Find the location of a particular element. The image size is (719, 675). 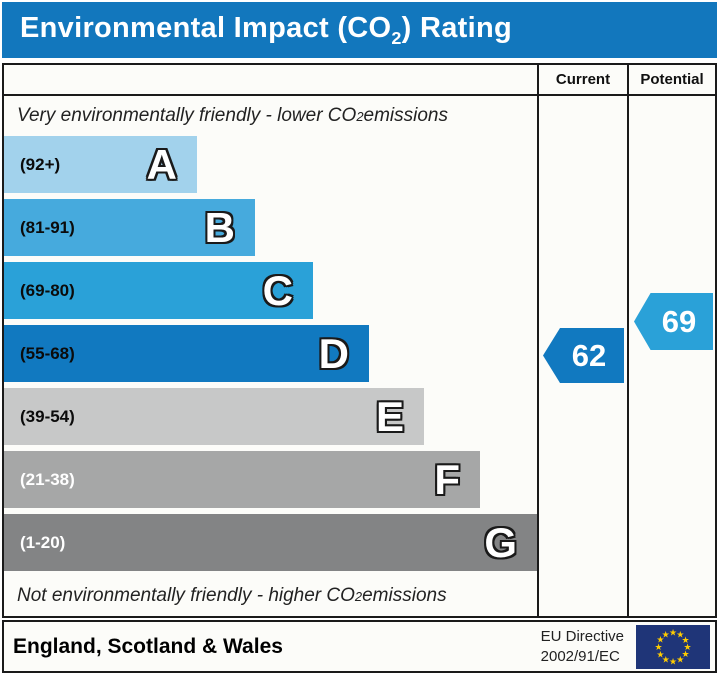

eu-flag-stars: ★ ★★★★★★★★★★★ is located at coordinates (672, 646).